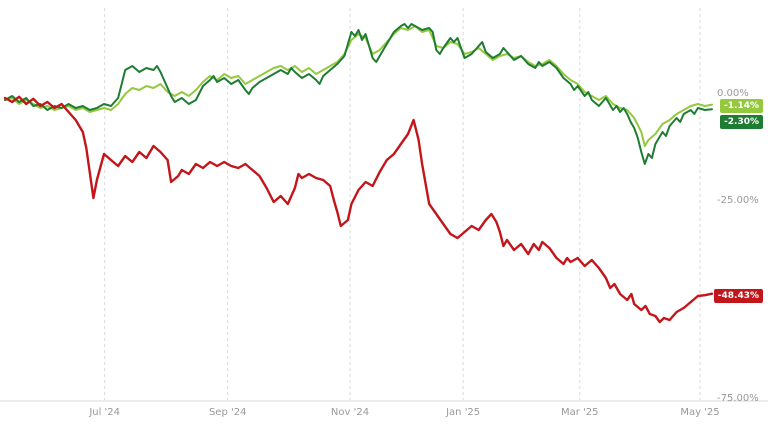 This screenshot has width=768, height=424. Describe the element at coordinates (228, 412) in the screenshot. I see `x-axis-label: Sep '24` at that location.